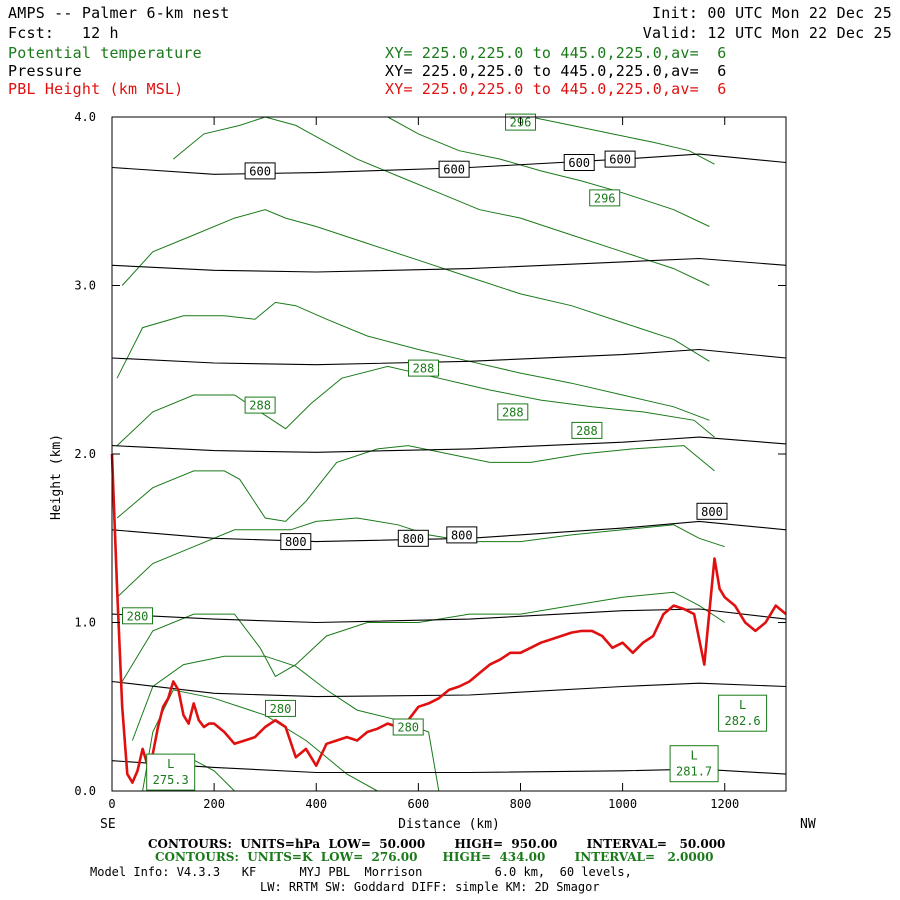  I want to click on x-axis-label: Distance (km), so click(449, 824).